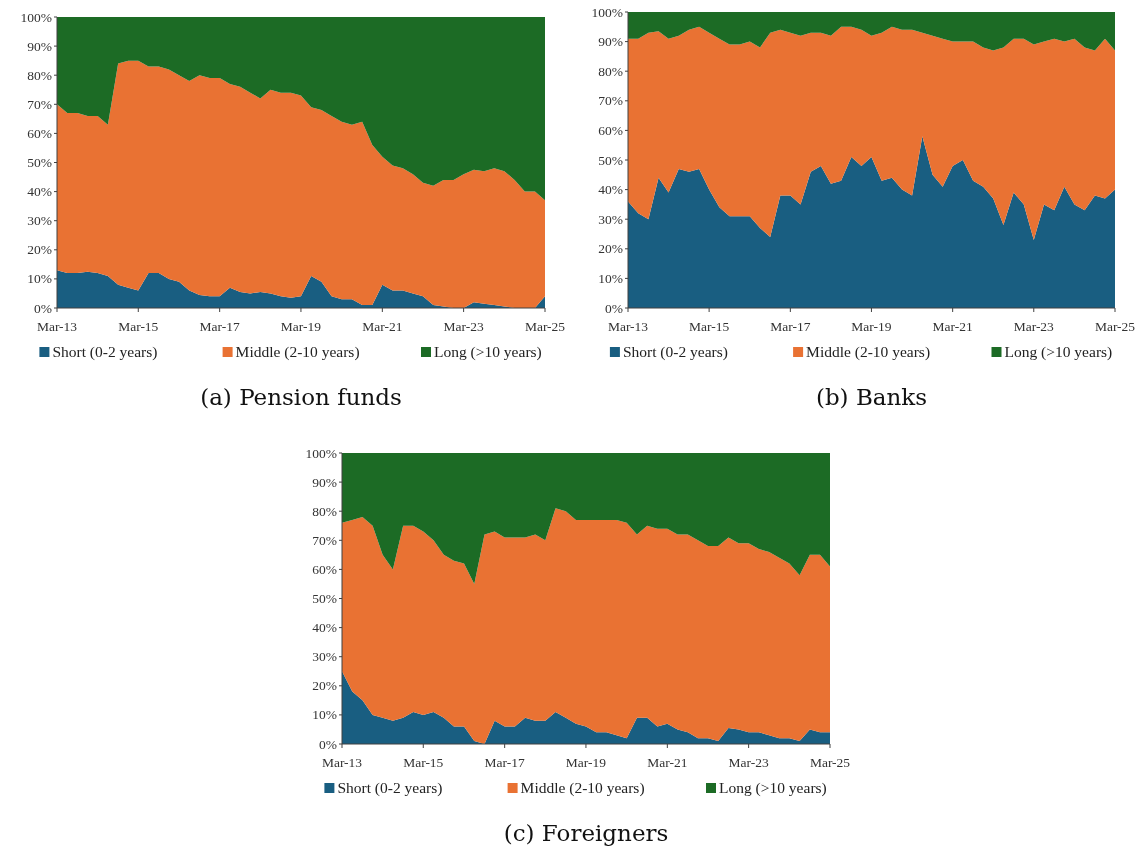 The width and height of the screenshot is (1139, 846). What do you see at coordinates (586, 833) in the screenshot?
I see `text: (c) Foreigners` at bounding box center [586, 833].